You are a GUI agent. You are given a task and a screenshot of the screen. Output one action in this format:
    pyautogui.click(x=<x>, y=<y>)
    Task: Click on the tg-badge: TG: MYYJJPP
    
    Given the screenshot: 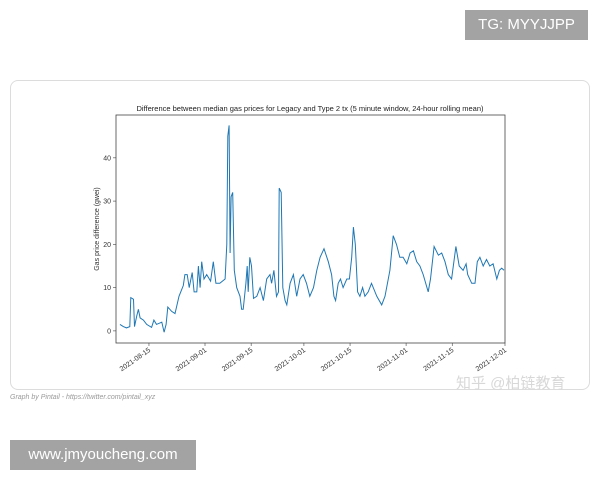 What is the action you would take?
    pyautogui.click(x=526, y=25)
    